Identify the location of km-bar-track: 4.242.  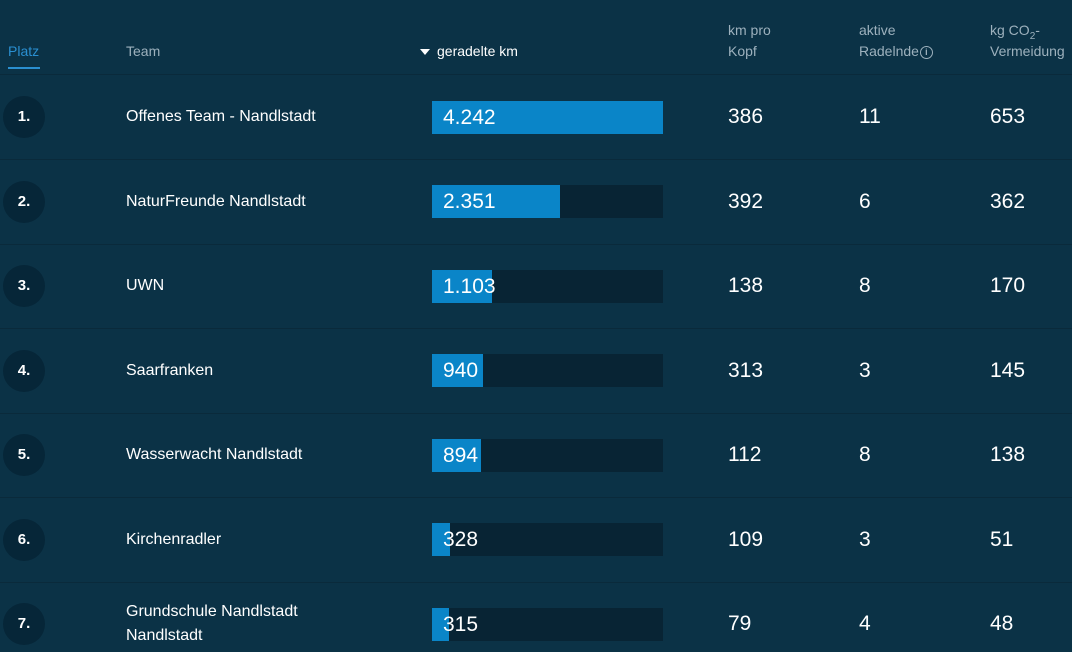
(547, 117).